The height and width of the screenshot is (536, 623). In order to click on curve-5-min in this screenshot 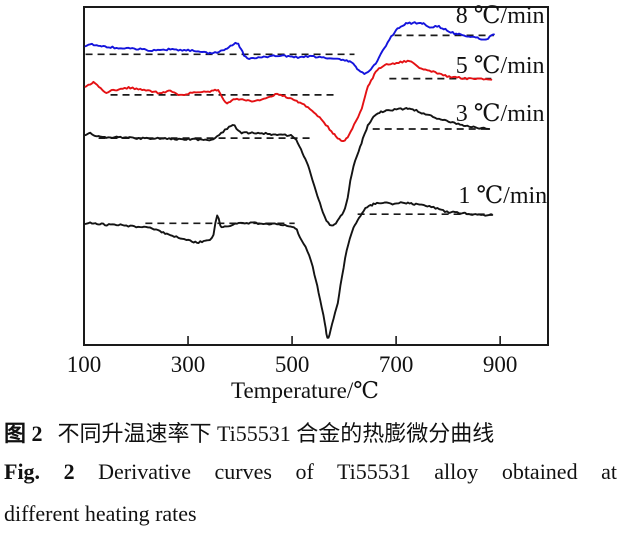, I will do `click(288, 101)`.